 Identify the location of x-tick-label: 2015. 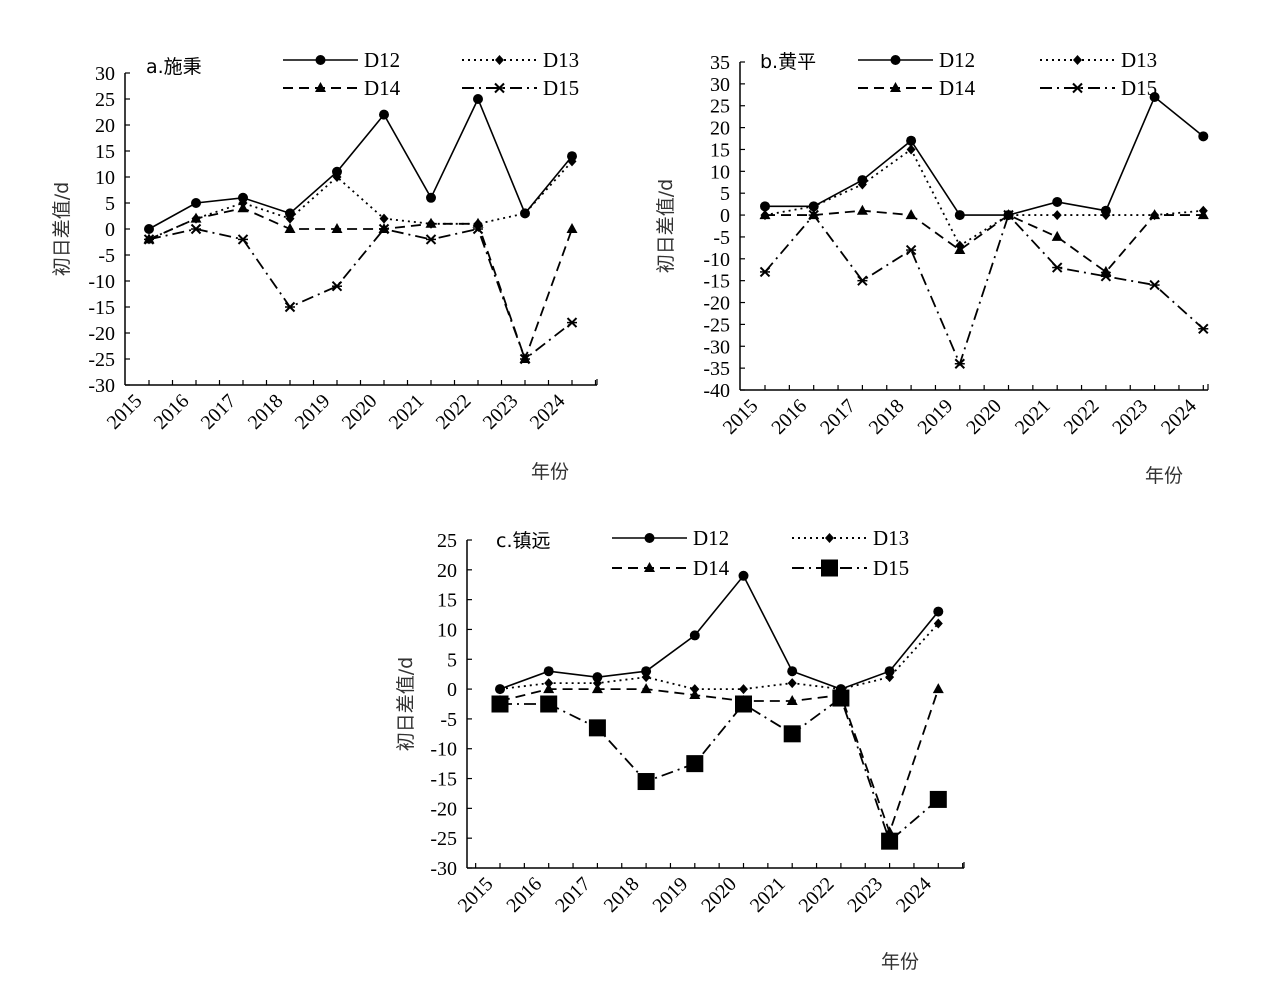
(476, 895).